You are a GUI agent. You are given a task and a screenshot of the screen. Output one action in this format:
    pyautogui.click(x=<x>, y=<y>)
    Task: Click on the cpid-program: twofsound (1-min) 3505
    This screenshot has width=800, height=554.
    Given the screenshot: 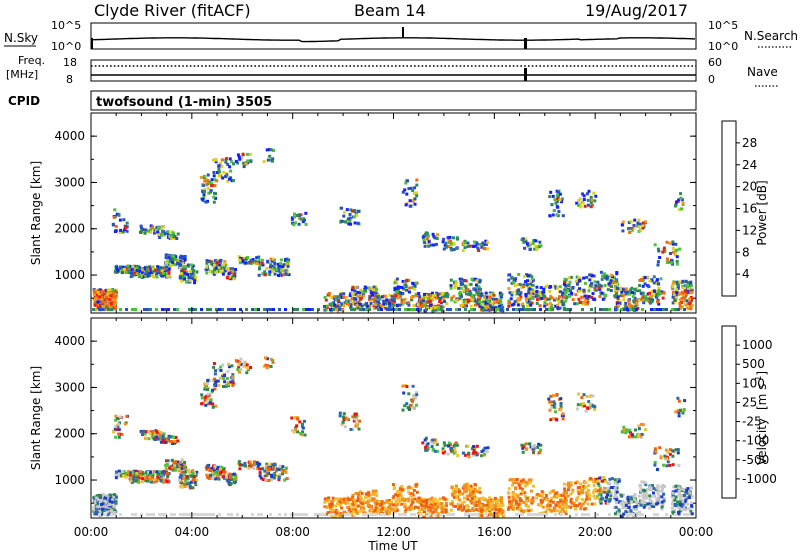 What is the action you would take?
    pyautogui.click(x=184, y=102)
    